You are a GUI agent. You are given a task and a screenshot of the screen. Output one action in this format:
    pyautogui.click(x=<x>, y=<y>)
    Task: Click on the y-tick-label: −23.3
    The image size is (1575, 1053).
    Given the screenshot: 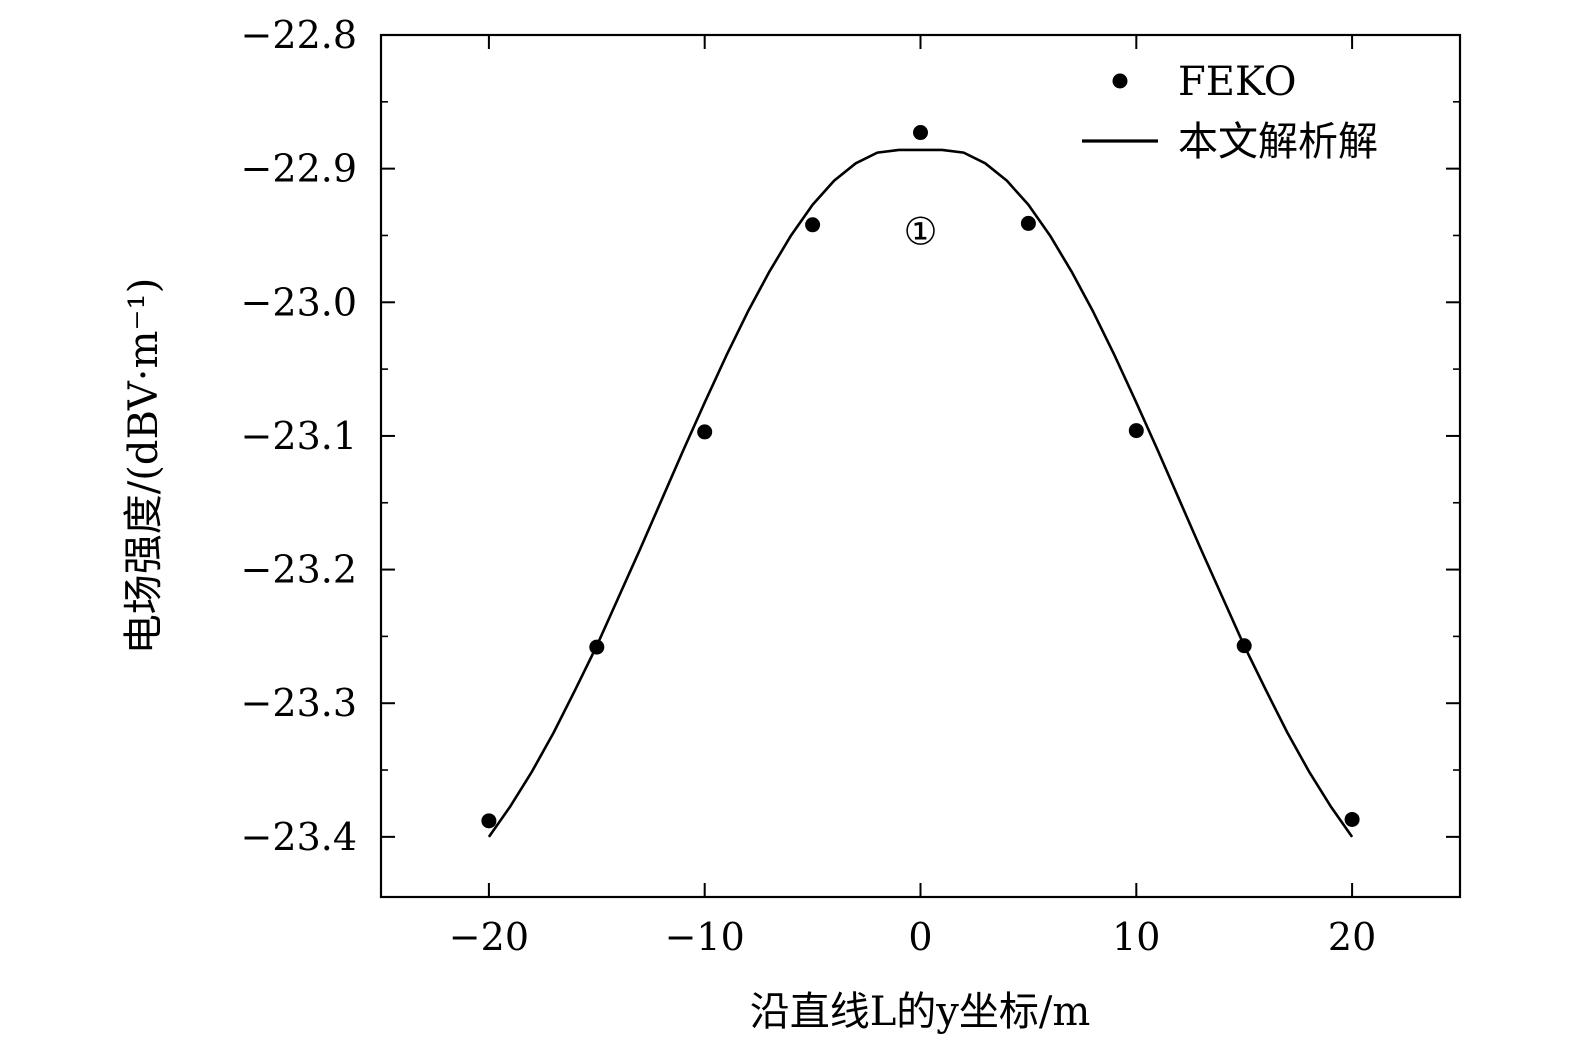 What is the action you would take?
    pyautogui.click(x=299, y=703)
    